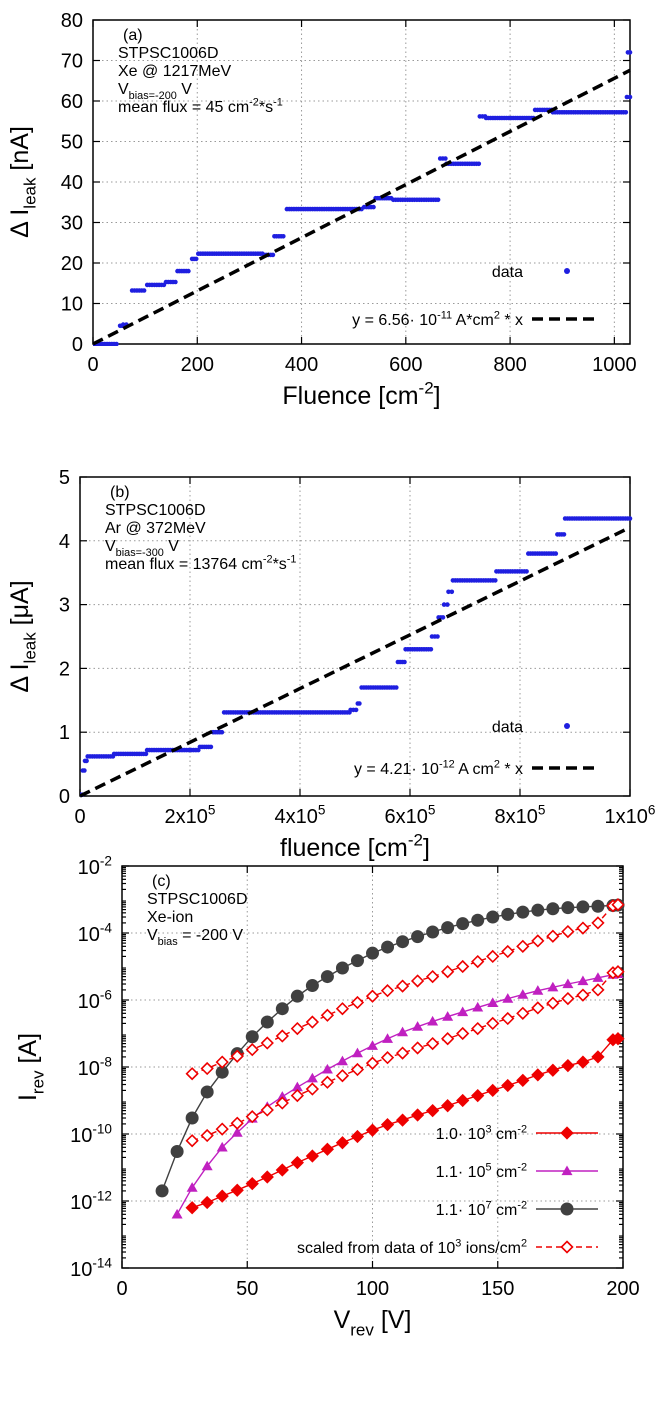 Image resolution: width=663 pixels, height=1402 pixels. I want to click on y-tick-label: 10⁻⁴, so click(95, 933).